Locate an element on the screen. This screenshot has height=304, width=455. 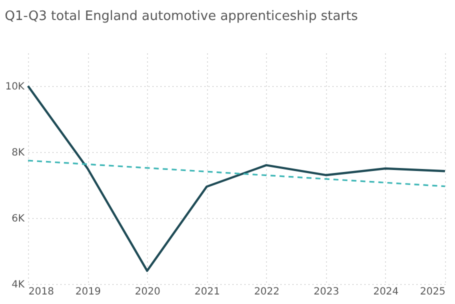
x-tick-label: 2025 is located at coordinates (433, 292).